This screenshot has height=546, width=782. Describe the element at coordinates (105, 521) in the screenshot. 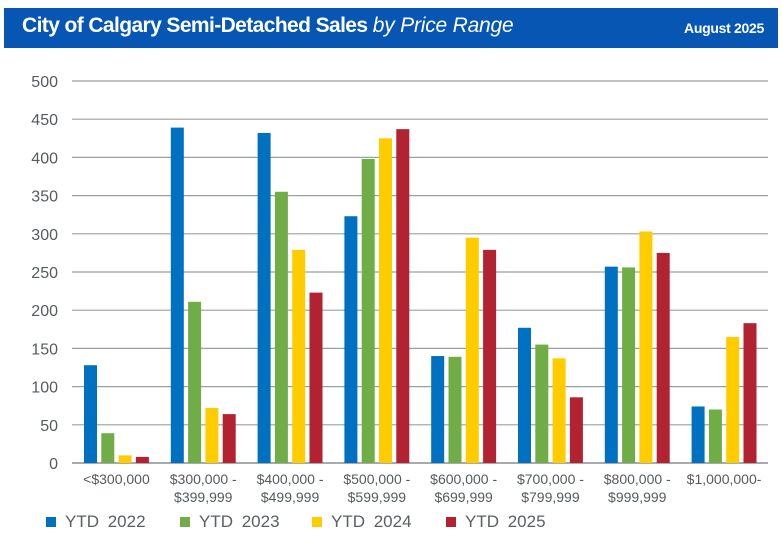

I see `legend-label: YTD 2022` at that location.